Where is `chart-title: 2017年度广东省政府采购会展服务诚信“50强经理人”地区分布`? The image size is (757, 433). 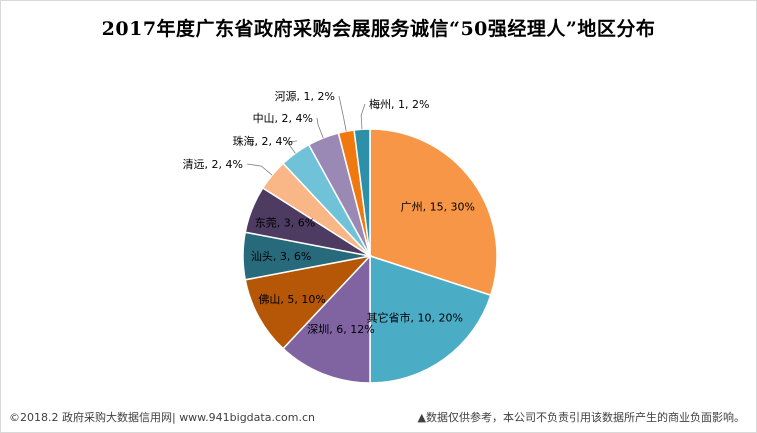
chart-title: 2017年度广东省政府采购会展服务诚信“50强经理人”地区分布 is located at coordinates (378, 29).